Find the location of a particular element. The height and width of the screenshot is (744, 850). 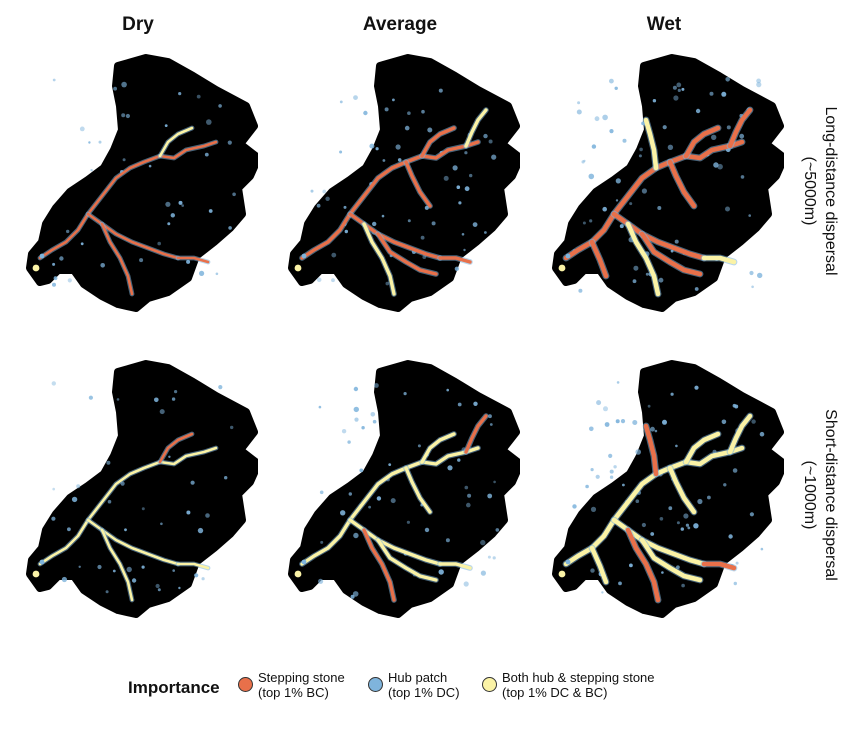

legend-swatch-hub-patch is located at coordinates (375, 684).